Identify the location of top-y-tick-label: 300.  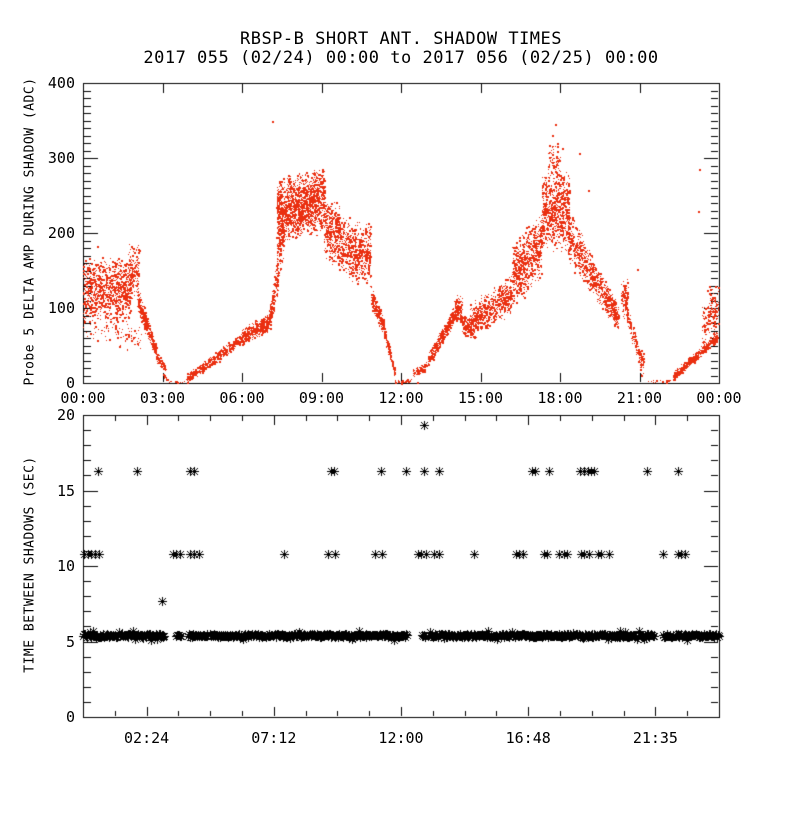
(61, 158).